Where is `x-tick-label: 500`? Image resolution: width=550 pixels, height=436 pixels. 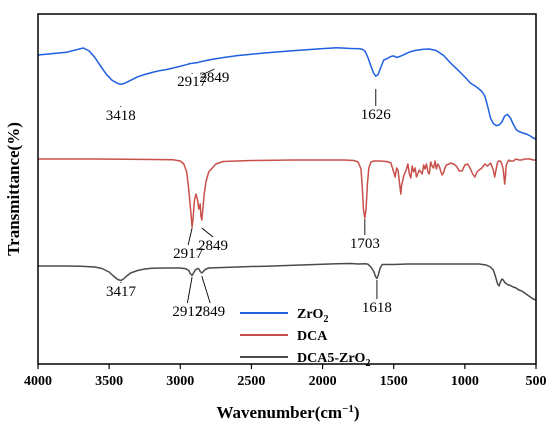
x-tick-label: 500 is located at coordinates (536, 381).